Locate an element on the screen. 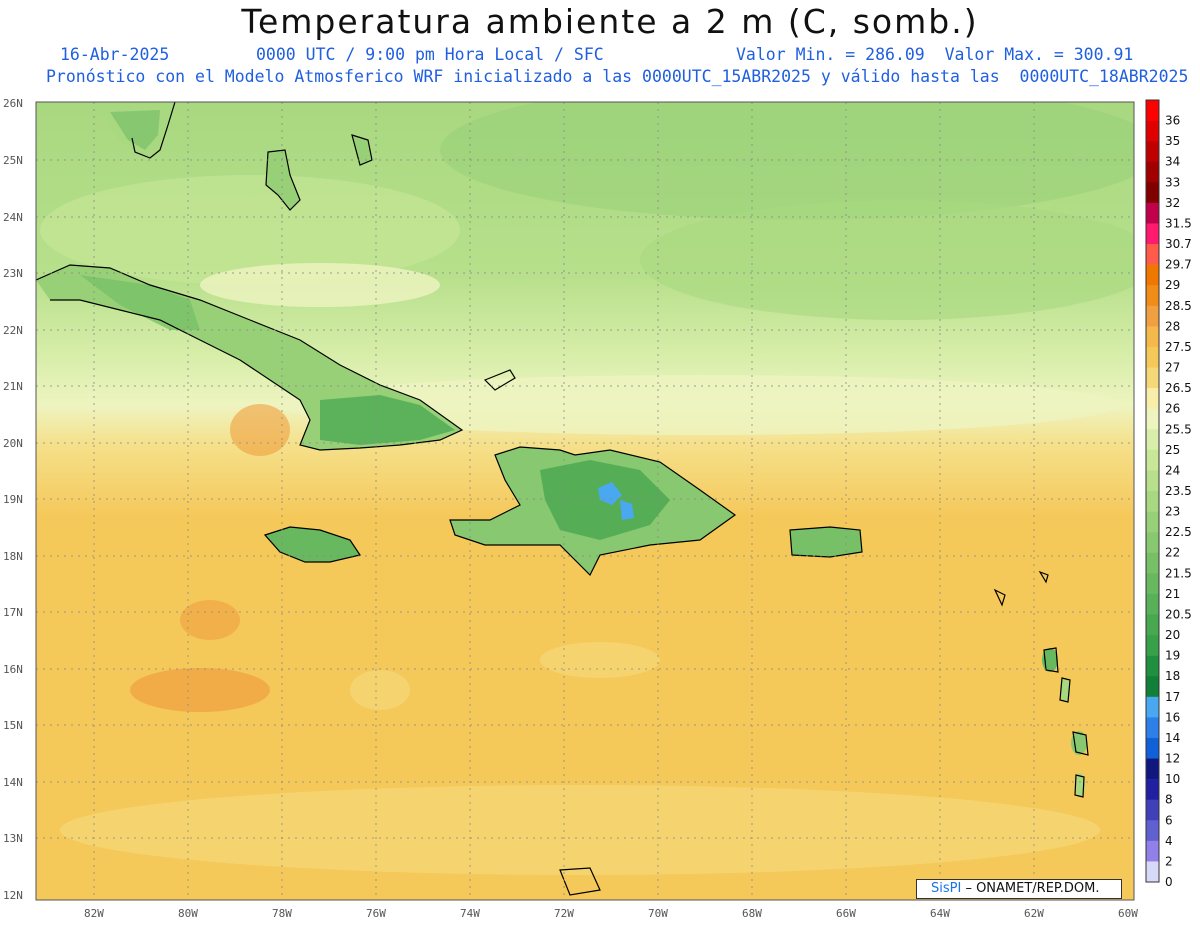  colorbar-label: 36 is located at coordinates (1172, 121).